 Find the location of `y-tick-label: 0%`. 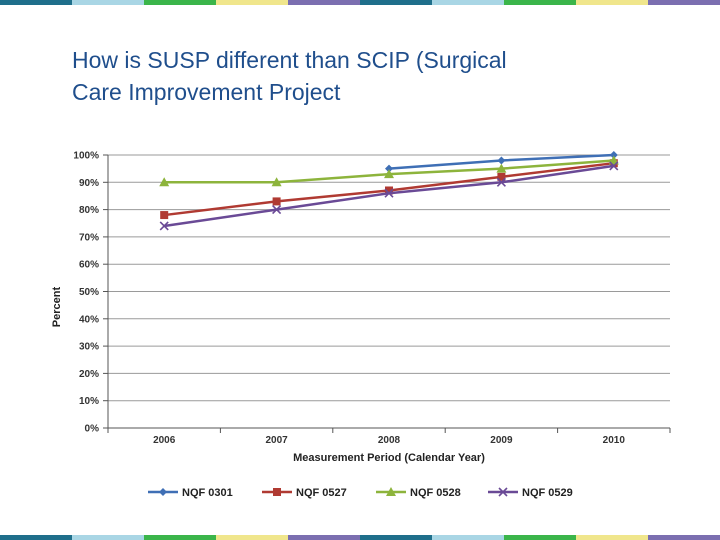

y-tick-label: 0% is located at coordinates (92, 429).